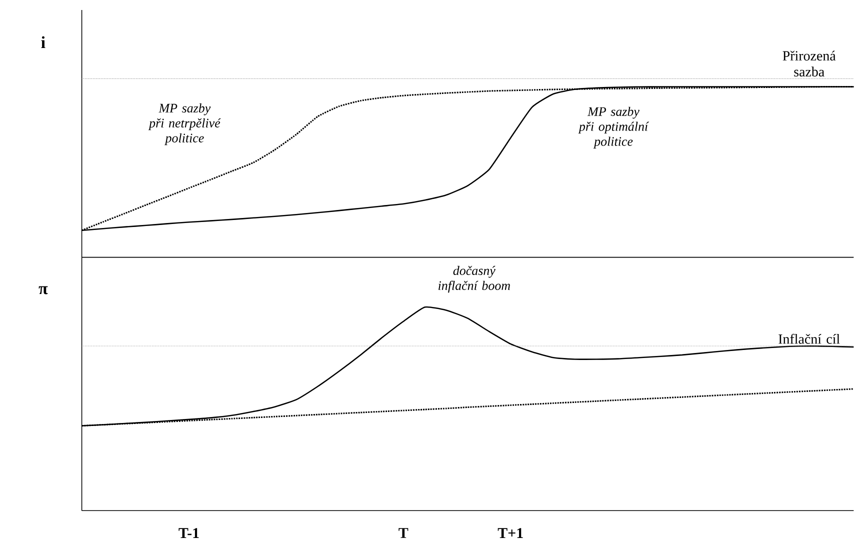  I want to click on y-axis-title: π, so click(43, 290).